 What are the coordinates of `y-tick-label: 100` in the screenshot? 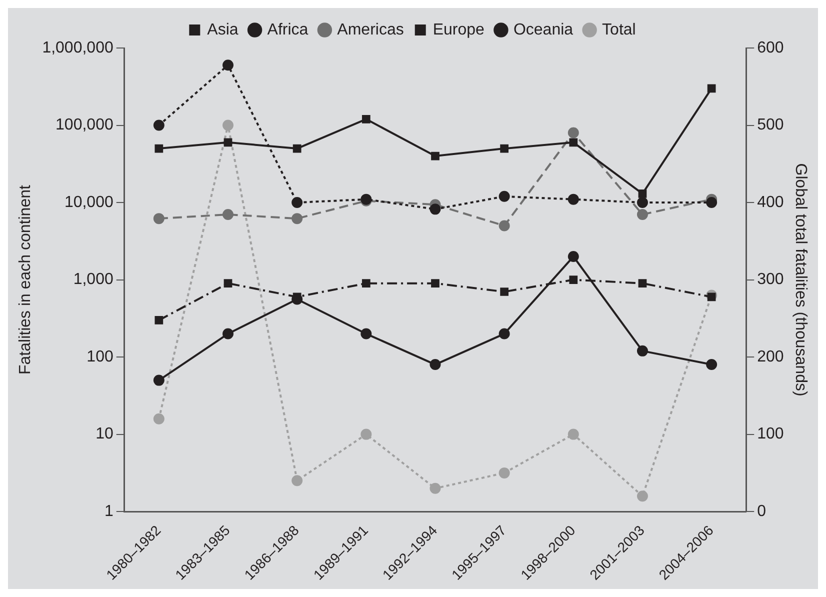 It's located at (100, 357).